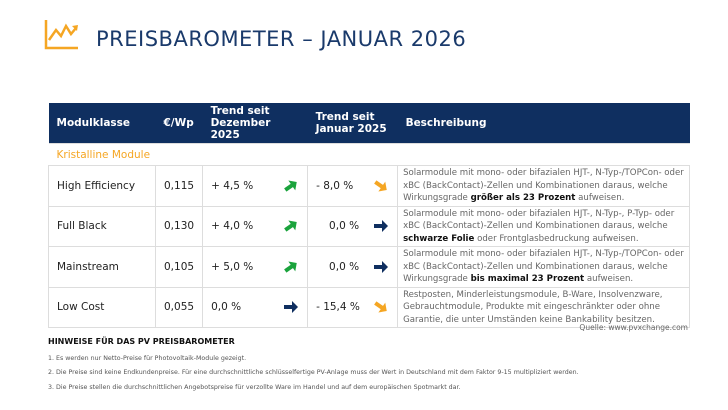 This screenshot has width=728, height=410. What do you see at coordinates (179, 267) in the screenshot?
I see `price-value: 0,105` at bounding box center [179, 267].